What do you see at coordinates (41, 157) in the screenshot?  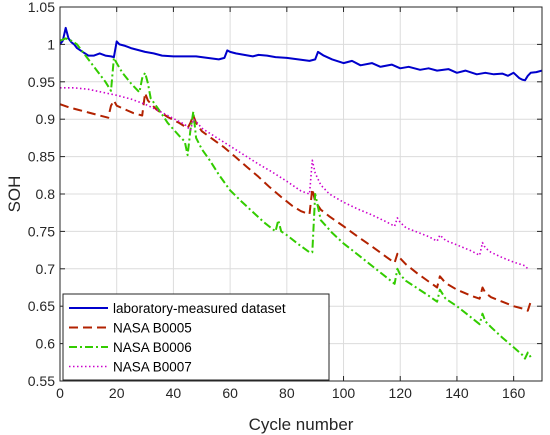 I see `y-tick-label: 0.85` at bounding box center [41, 157].